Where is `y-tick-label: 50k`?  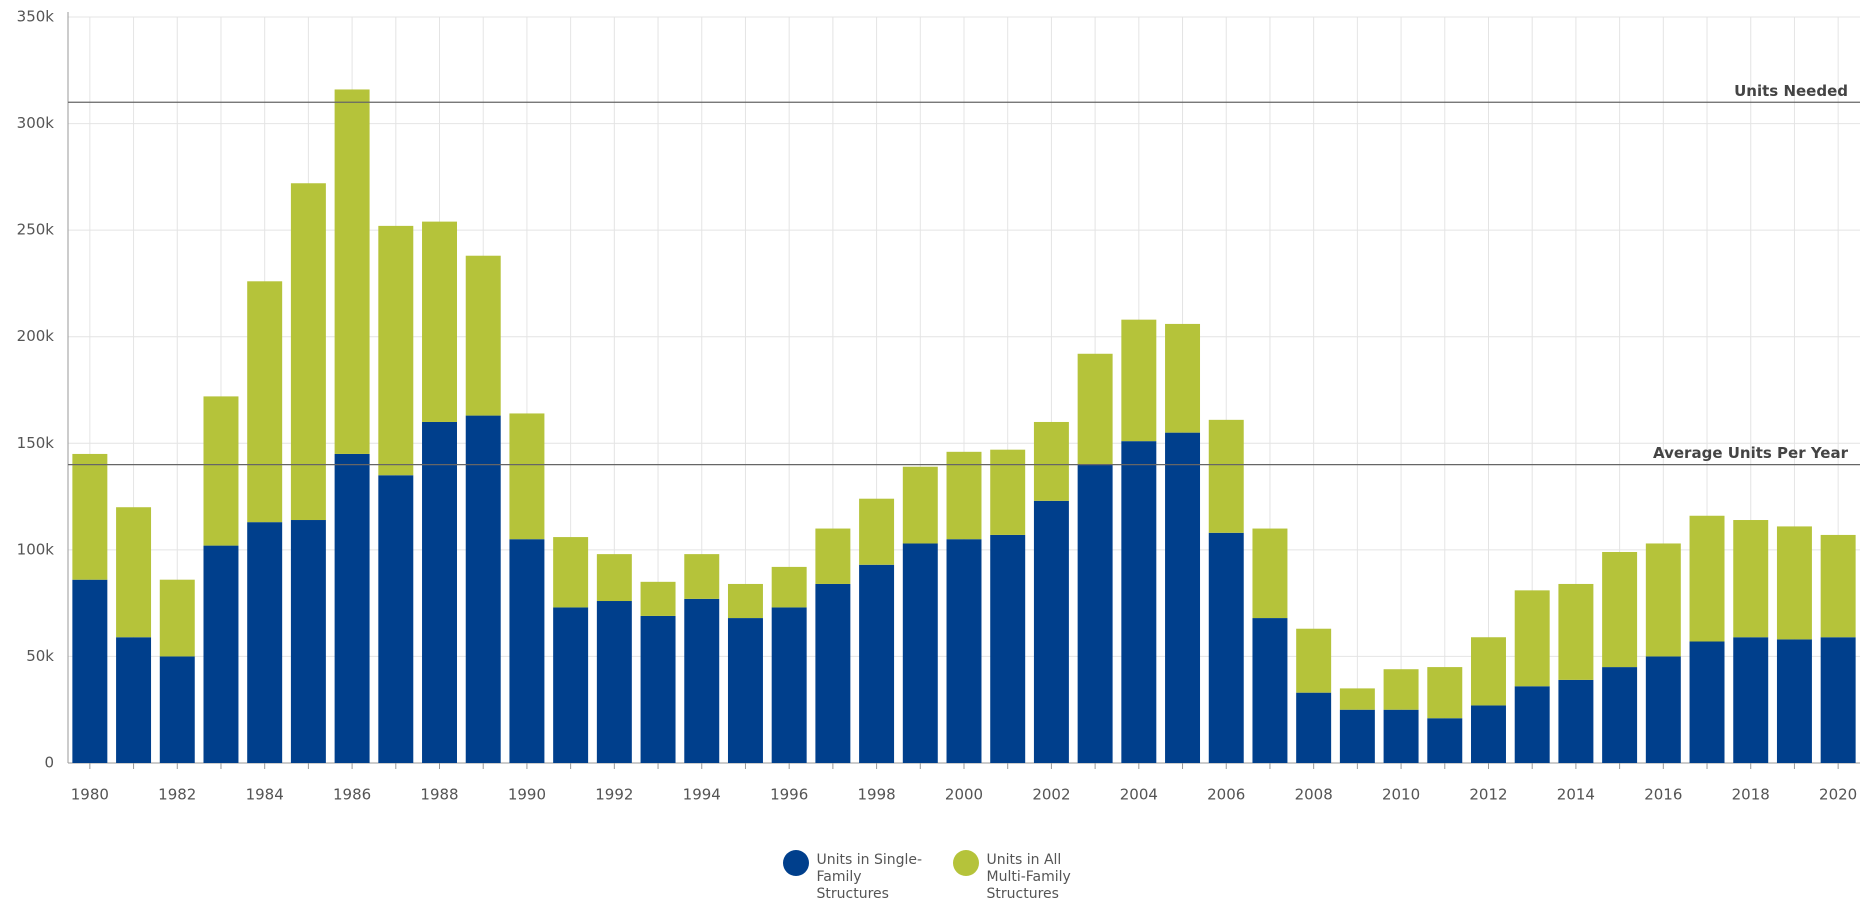
y-tick-label: 50k is located at coordinates (40, 656).